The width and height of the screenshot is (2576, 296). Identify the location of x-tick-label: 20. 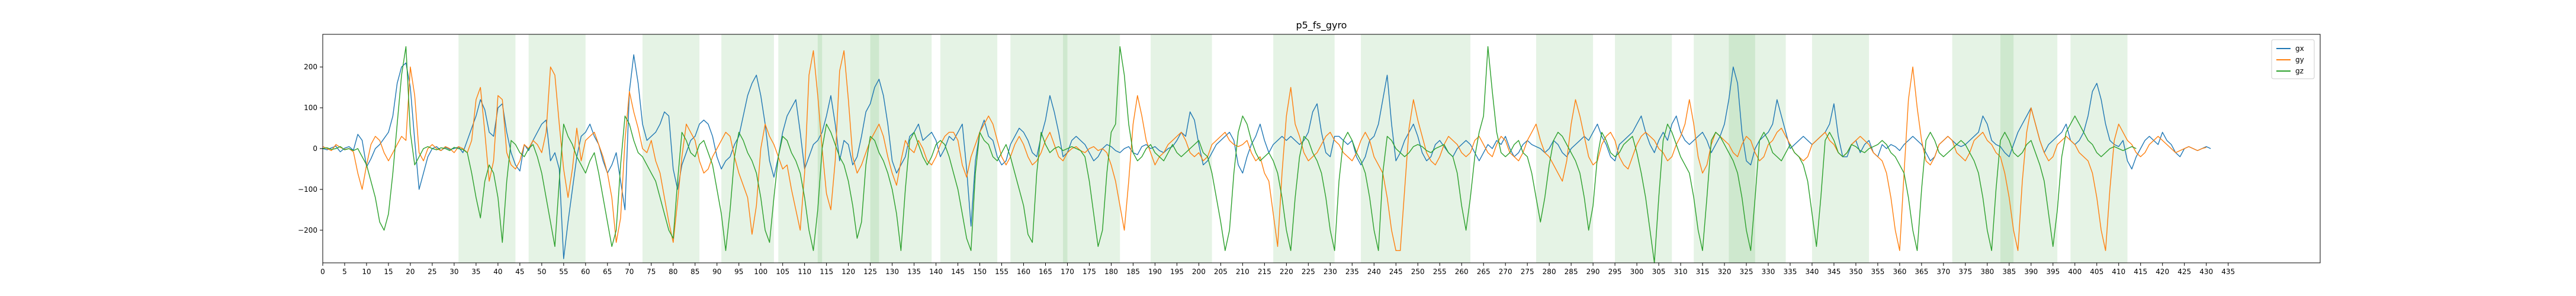
(410, 272).